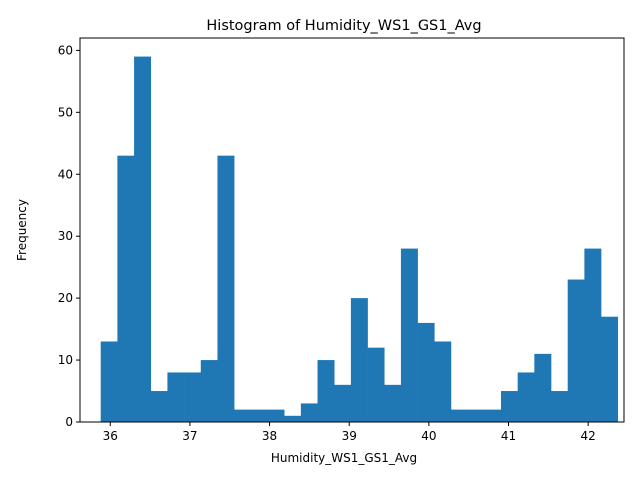  I want to click on y-tick-label: 10, so click(65, 360).